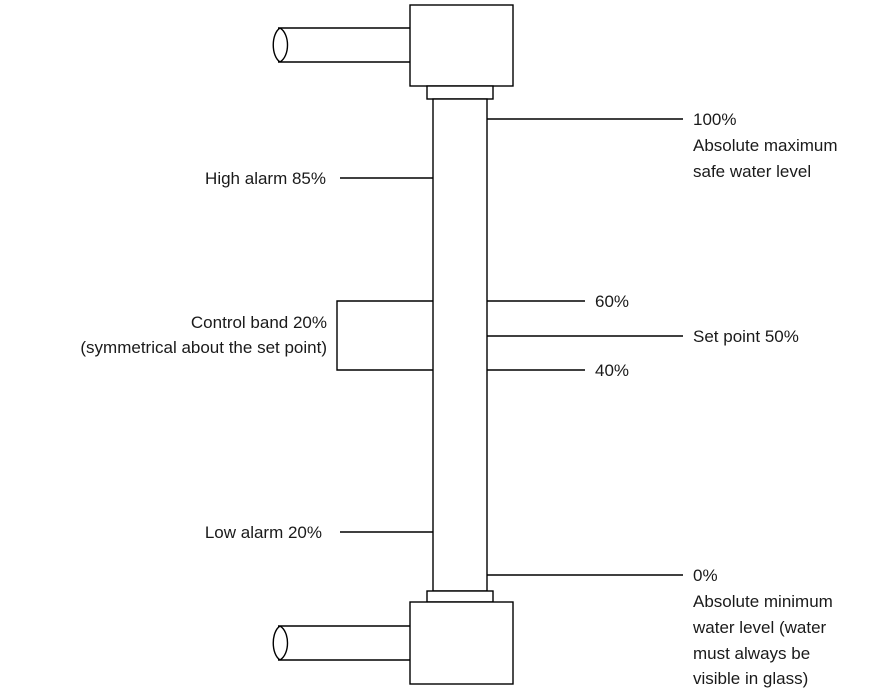  What do you see at coordinates (460, 92) in the screenshot?
I see `top-fitting-collar` at bounding box center [460, 92].